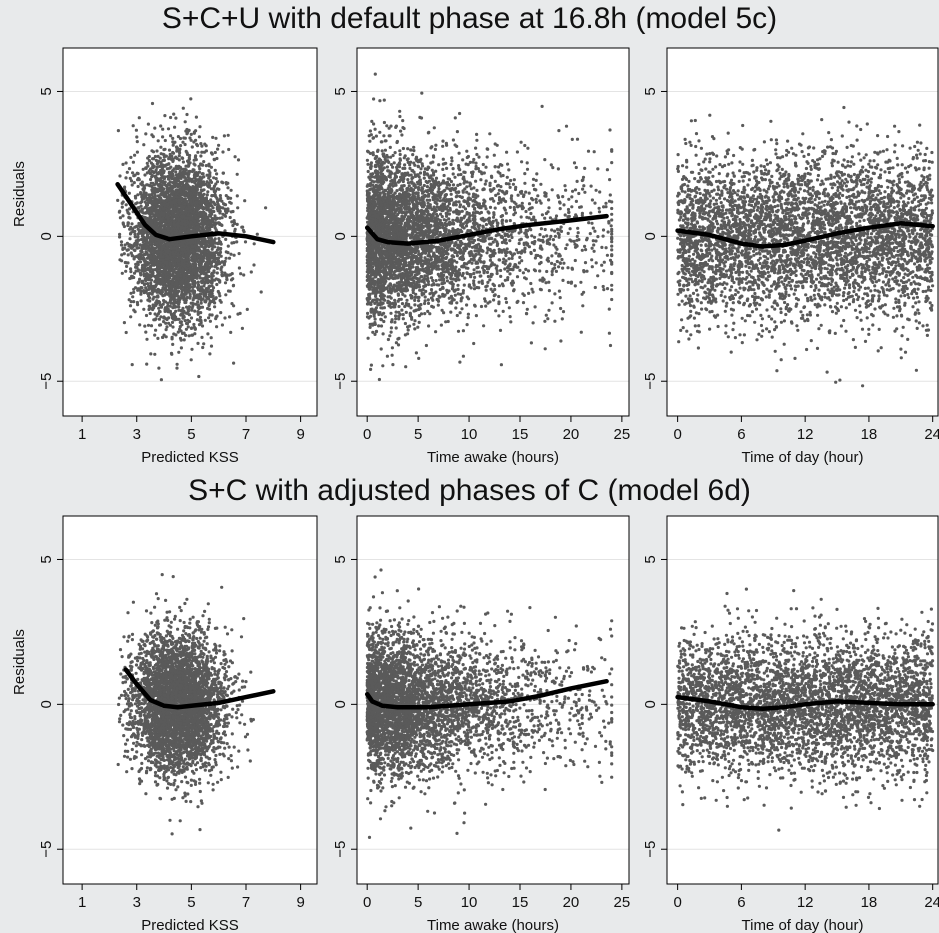 Image resolution: width=939 pixels, height=933 pixels. Describe the element at coordinates (46, 91) in the screenshot. I see `y-tick-label: 5` at that location.